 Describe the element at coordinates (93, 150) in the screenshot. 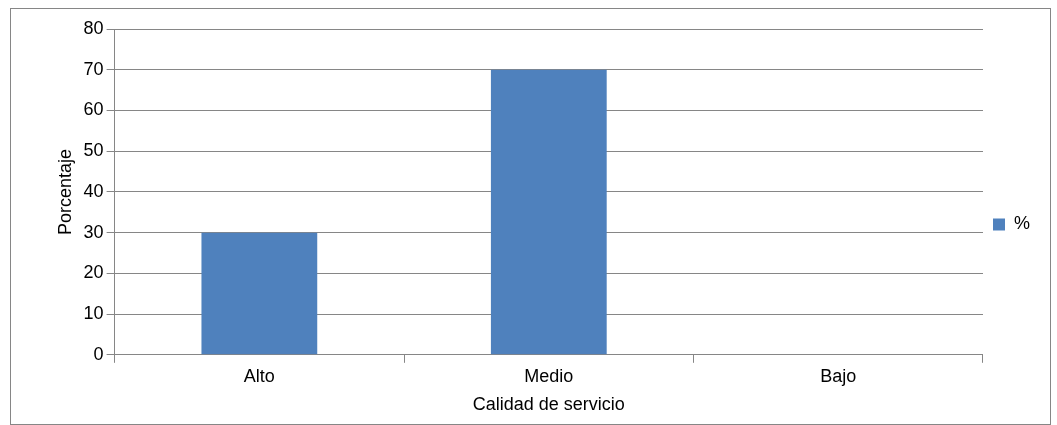

I see `y-tick-label: 50` at that location.